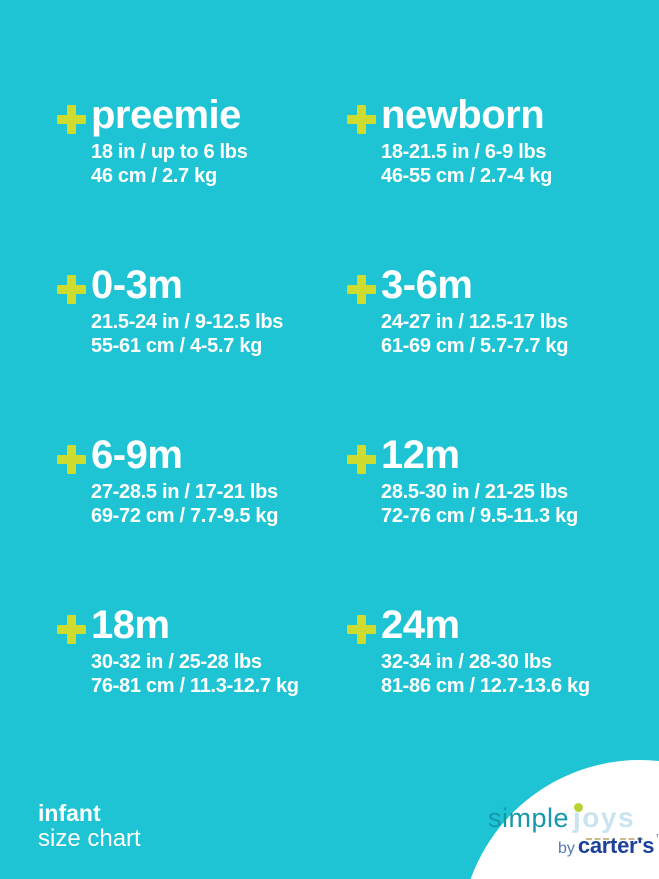 The width and height of the screenshot is (659, 879). Describe the element at coordinates (137, 285) in the screenshot. I see `size-name: 0-3m` at that location.